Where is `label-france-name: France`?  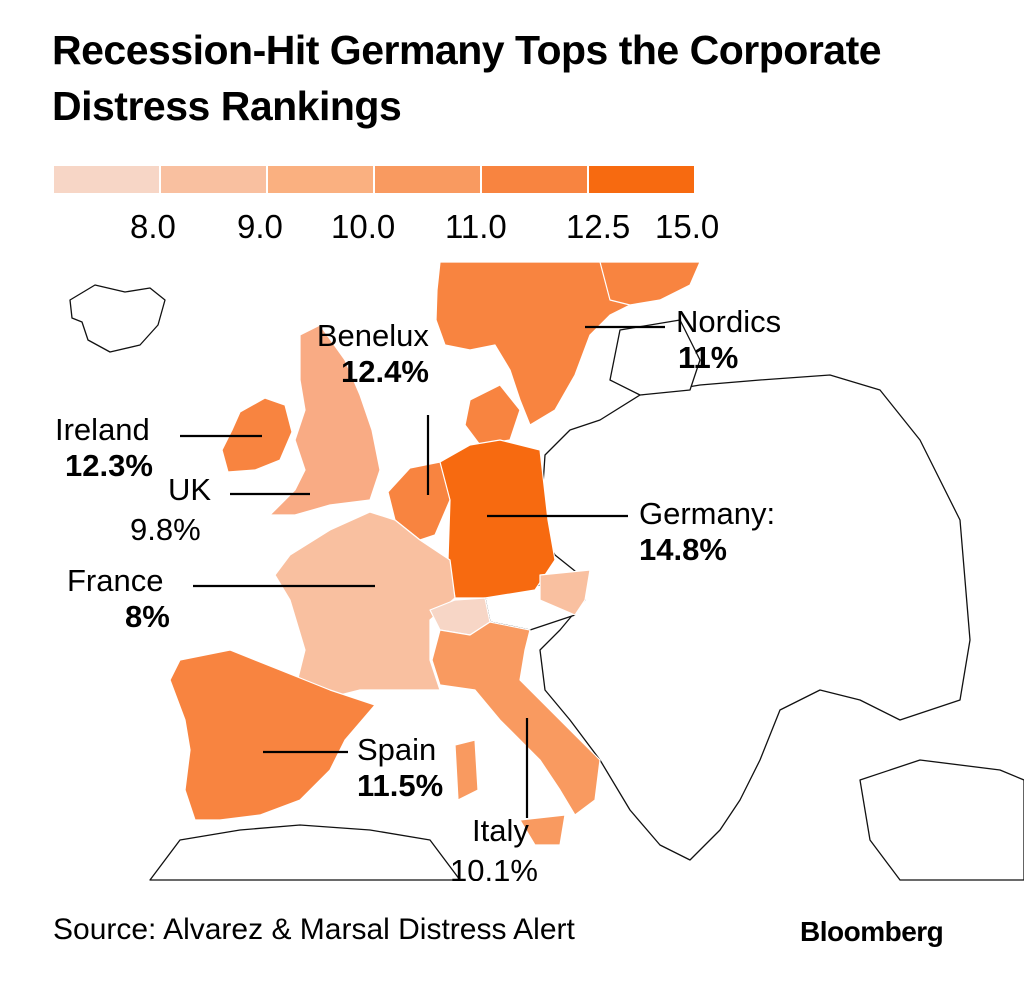 label-france-name: France is located at coordinates (115, 580).